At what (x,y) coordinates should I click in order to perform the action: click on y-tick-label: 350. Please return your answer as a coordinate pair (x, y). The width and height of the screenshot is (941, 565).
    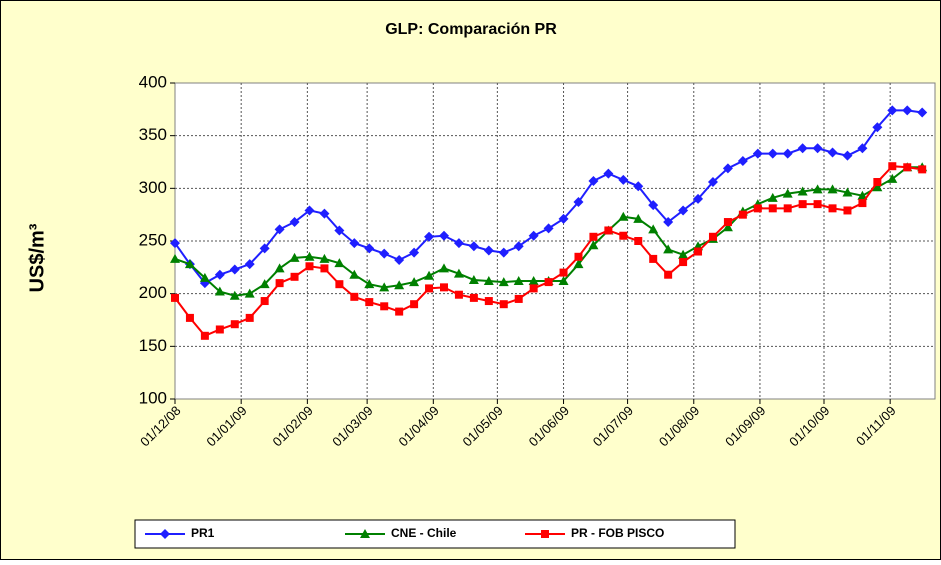
    Looking at the image, I should click on (153, 134).